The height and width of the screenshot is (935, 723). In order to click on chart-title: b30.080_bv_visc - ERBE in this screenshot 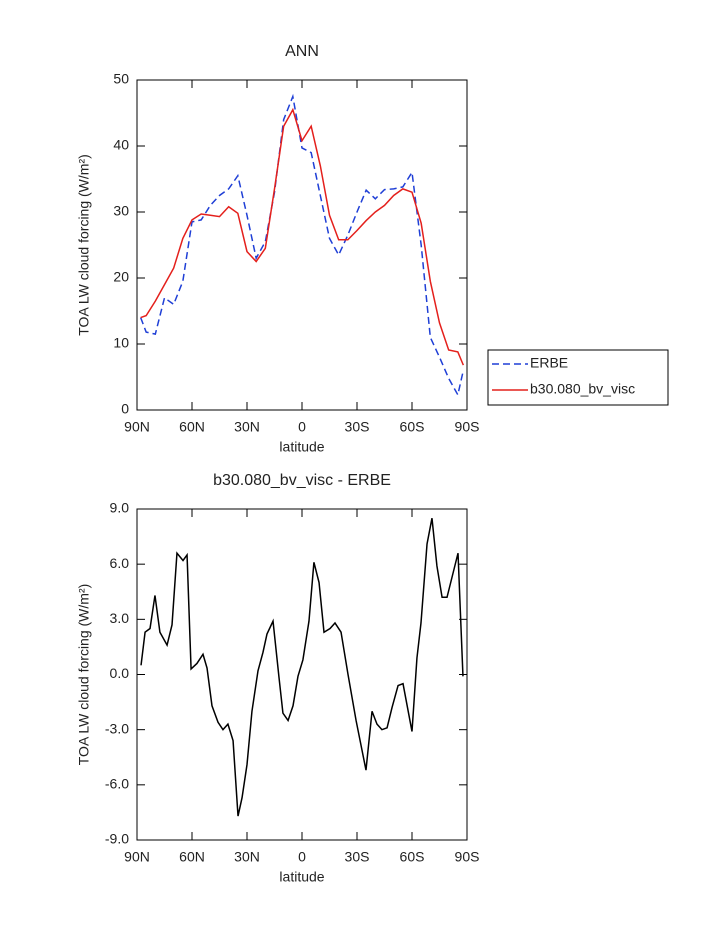, I will do `click(302, 480)`.